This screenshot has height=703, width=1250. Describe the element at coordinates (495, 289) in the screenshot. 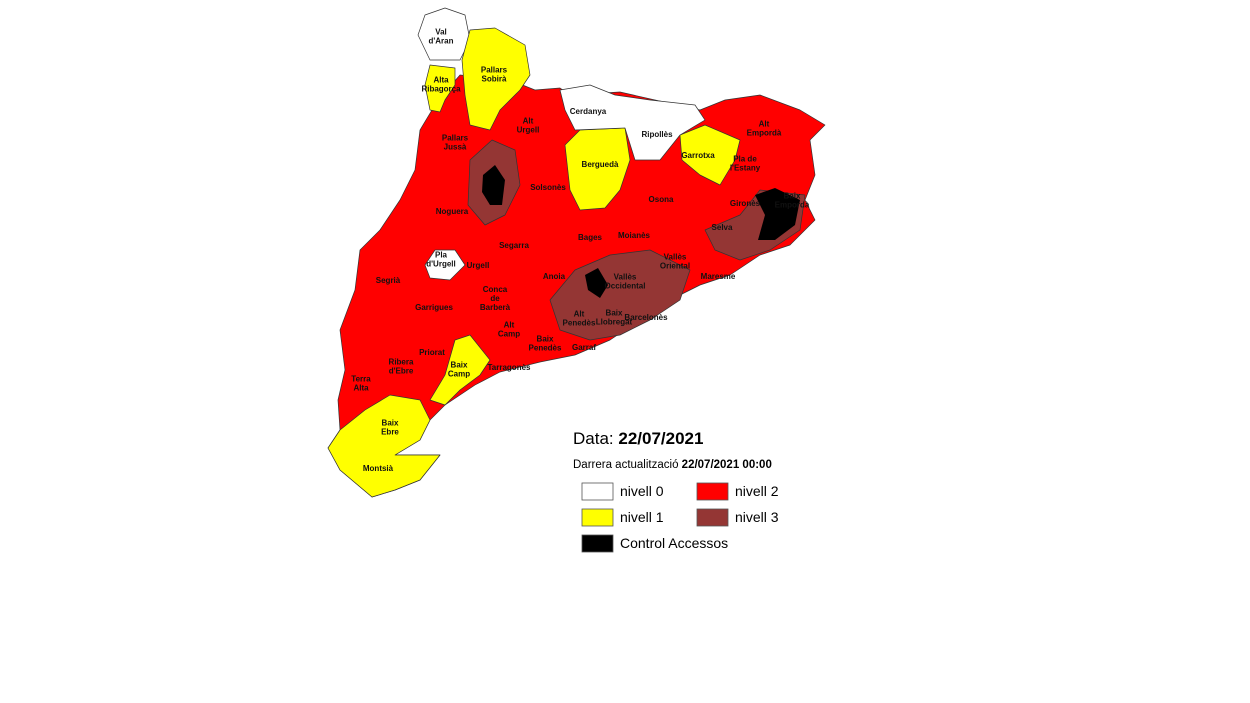

I see `region-label: Conca` at that location.